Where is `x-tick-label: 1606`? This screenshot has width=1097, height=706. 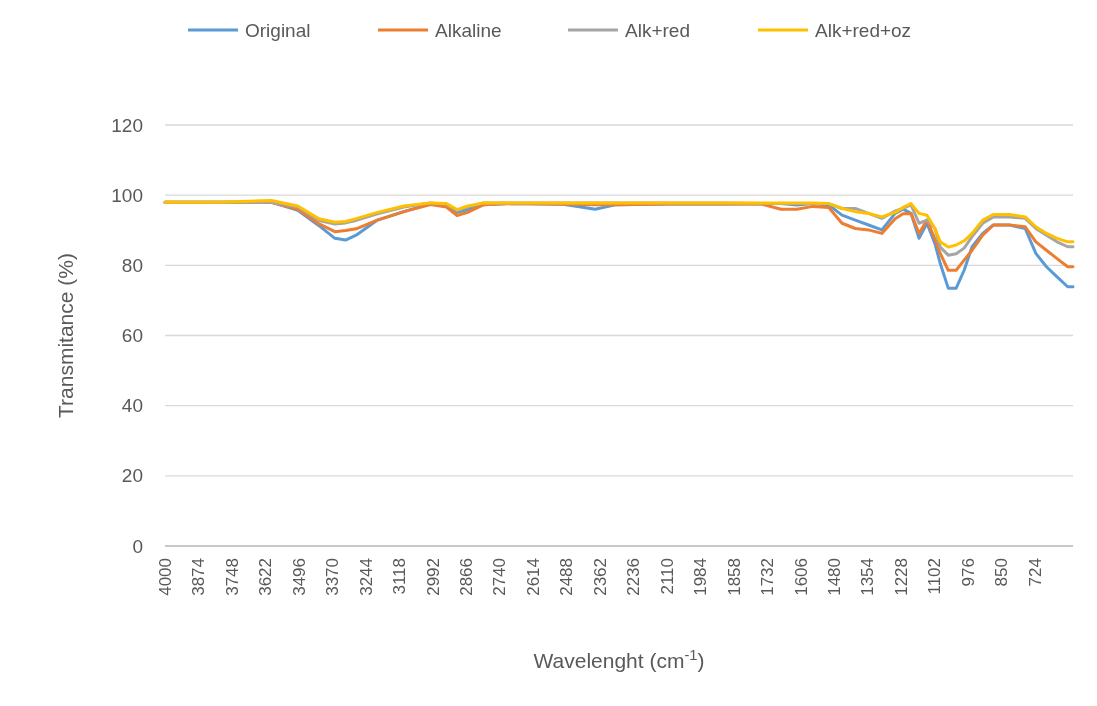 x-tick-label: 1606 is located at coordinates (801, 577).